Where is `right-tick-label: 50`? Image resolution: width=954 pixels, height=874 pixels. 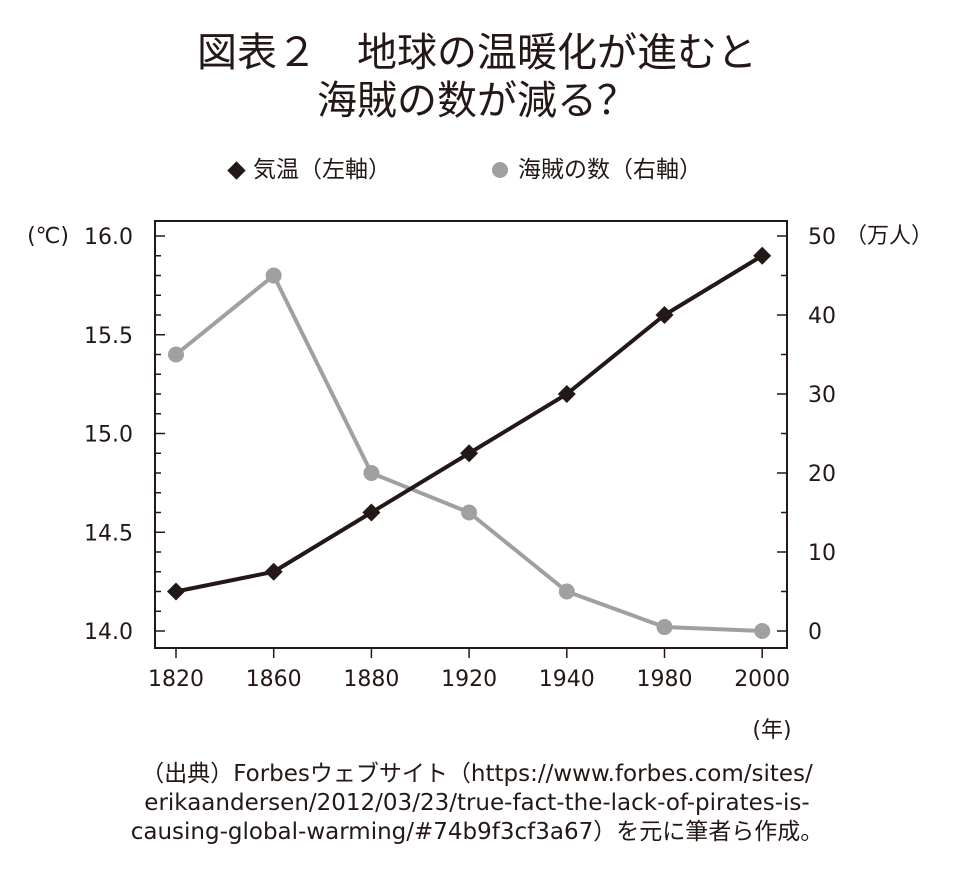 right-tick-label: 50 is located at coordinates (822, 237).